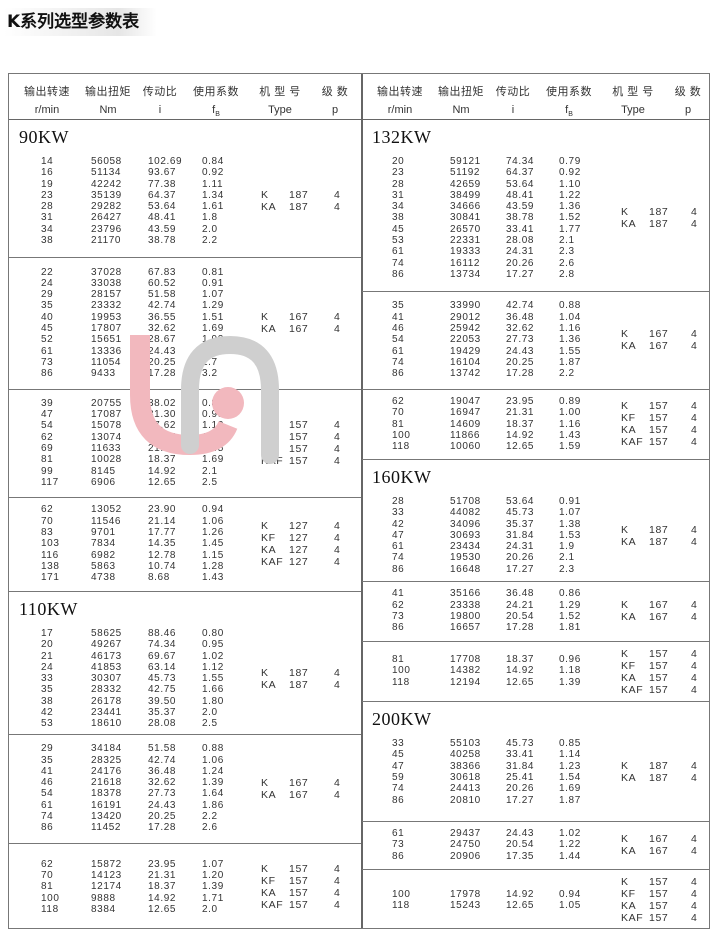 This screenshot has width=720, height=938. What do you see at coordinates (185, 305) in the screenshot?
I see `table-row: 35 23332 42.74 1.29` at bounding box center [185, 305].